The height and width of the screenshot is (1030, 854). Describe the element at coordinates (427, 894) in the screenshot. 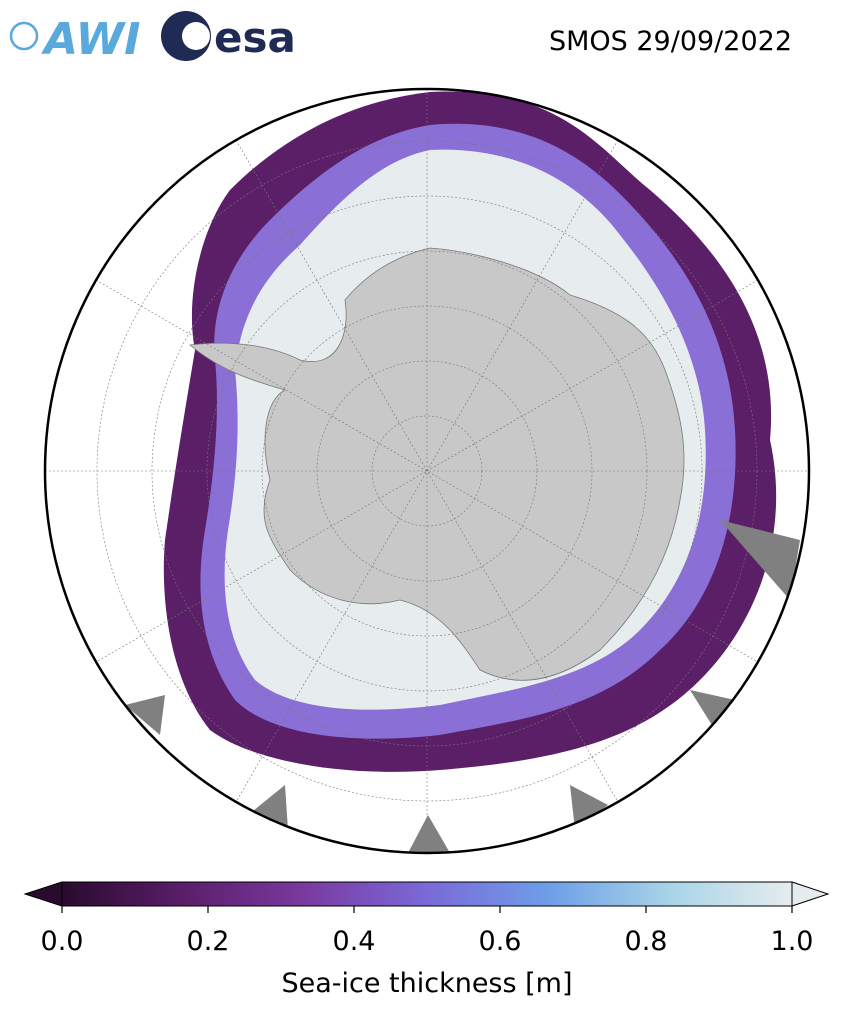

I see `colorbar-bar` at that location.